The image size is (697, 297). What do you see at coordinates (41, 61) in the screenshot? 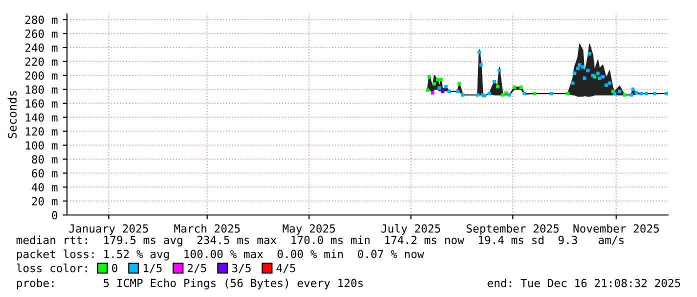
I see `y-tick-label: 220 m` at bounding box center [41, 61].